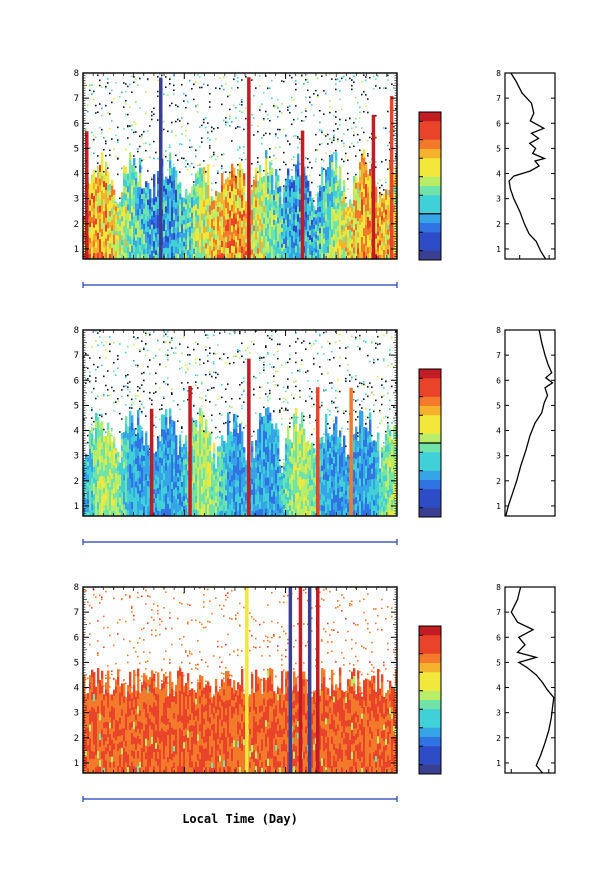 Image resolution: width=613 pixels, height=876 pixels. Describe the element at coordinates (240, 819) in the screenshot. I see `x-axis-label: Local Time (Day)` at that location.